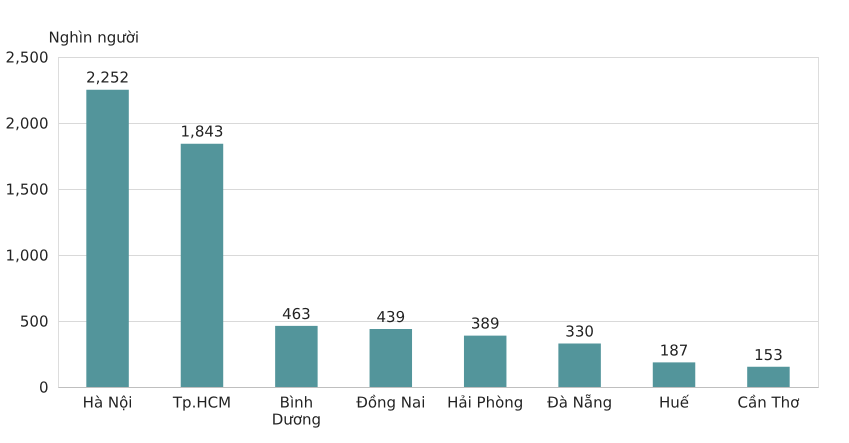 Image resolution: width=849 pixels, height=443 pixels. I want to click on y-tick-label: 2,500, so click(27, 57).